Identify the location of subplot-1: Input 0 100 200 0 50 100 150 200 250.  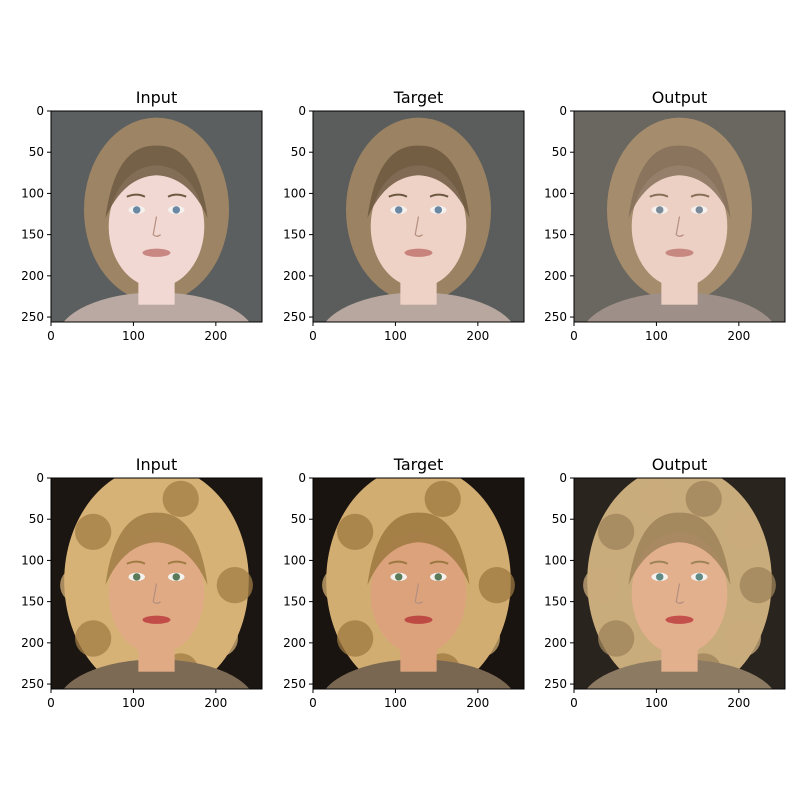
(142, 215).